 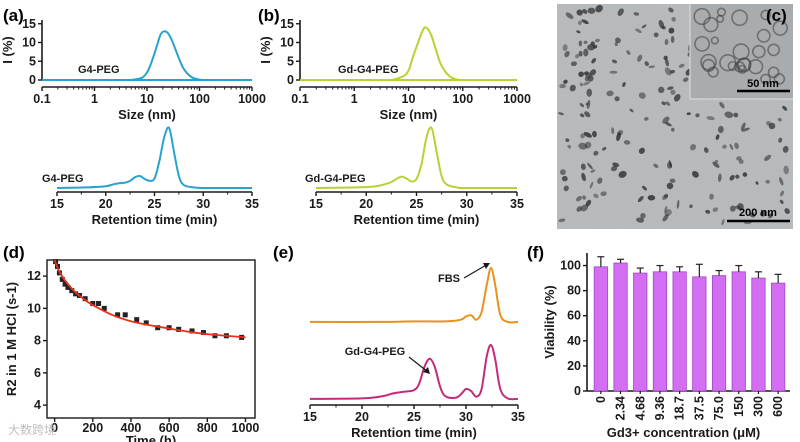 I want to click on x-tick-label: 1000, so click(x=517, y=99).